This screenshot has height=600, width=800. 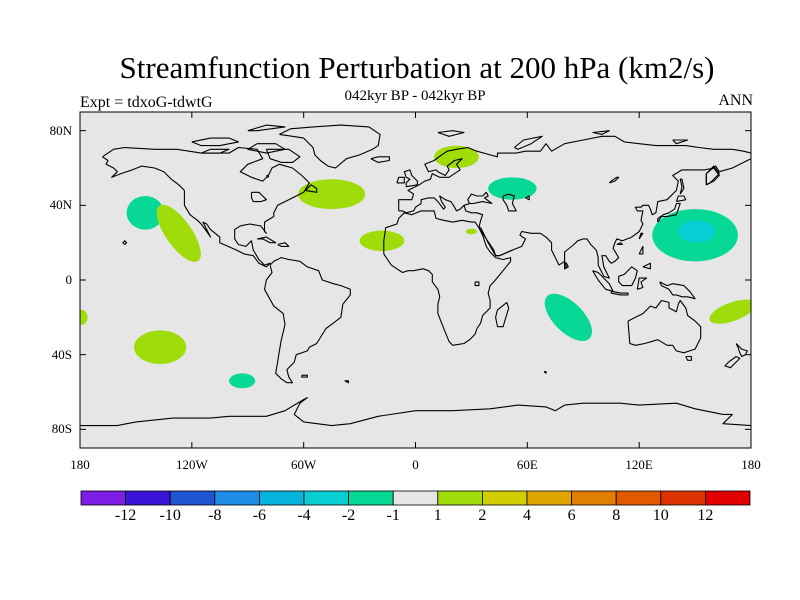 What do you see at coordinates (677, 290) in the screenshot?
I see `coastline-new-guinea` at bounding box center [677, 290].